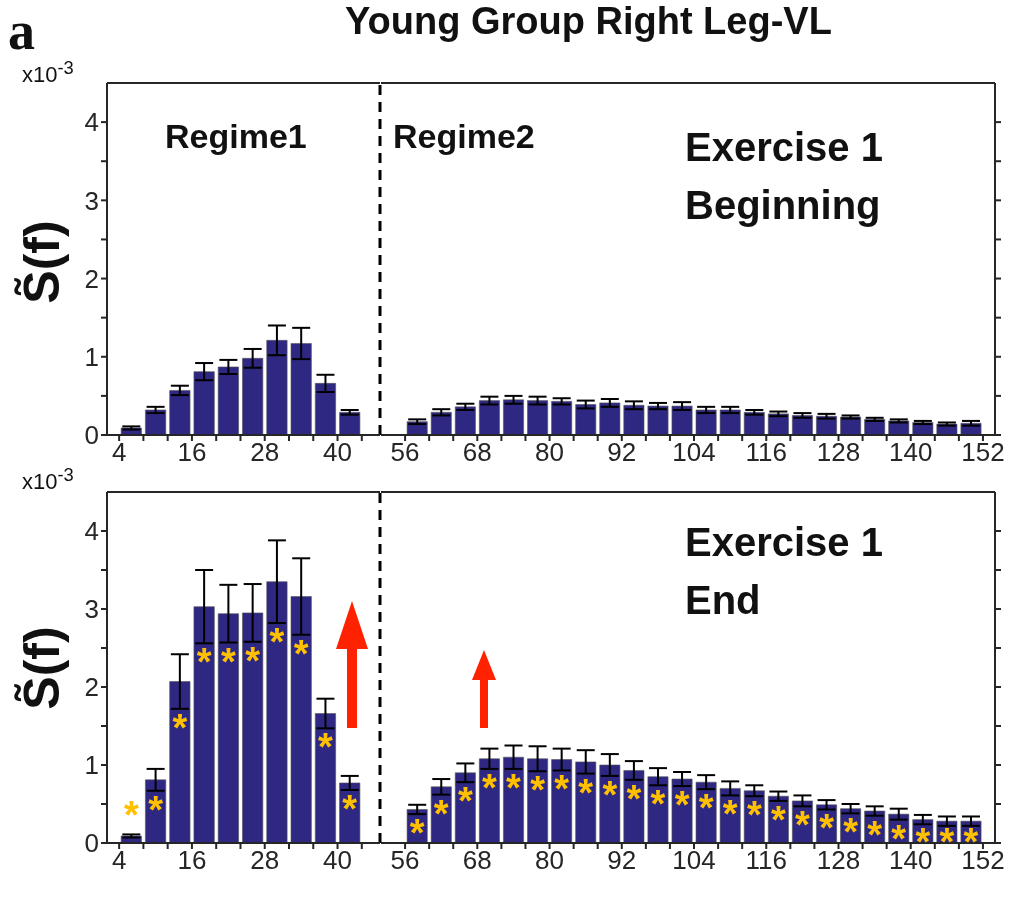 The image size is (1013, 898). Describe the element at coordinates (784, 571) in the screenshot. I see `annotation: Exercise 1 End` at that location.